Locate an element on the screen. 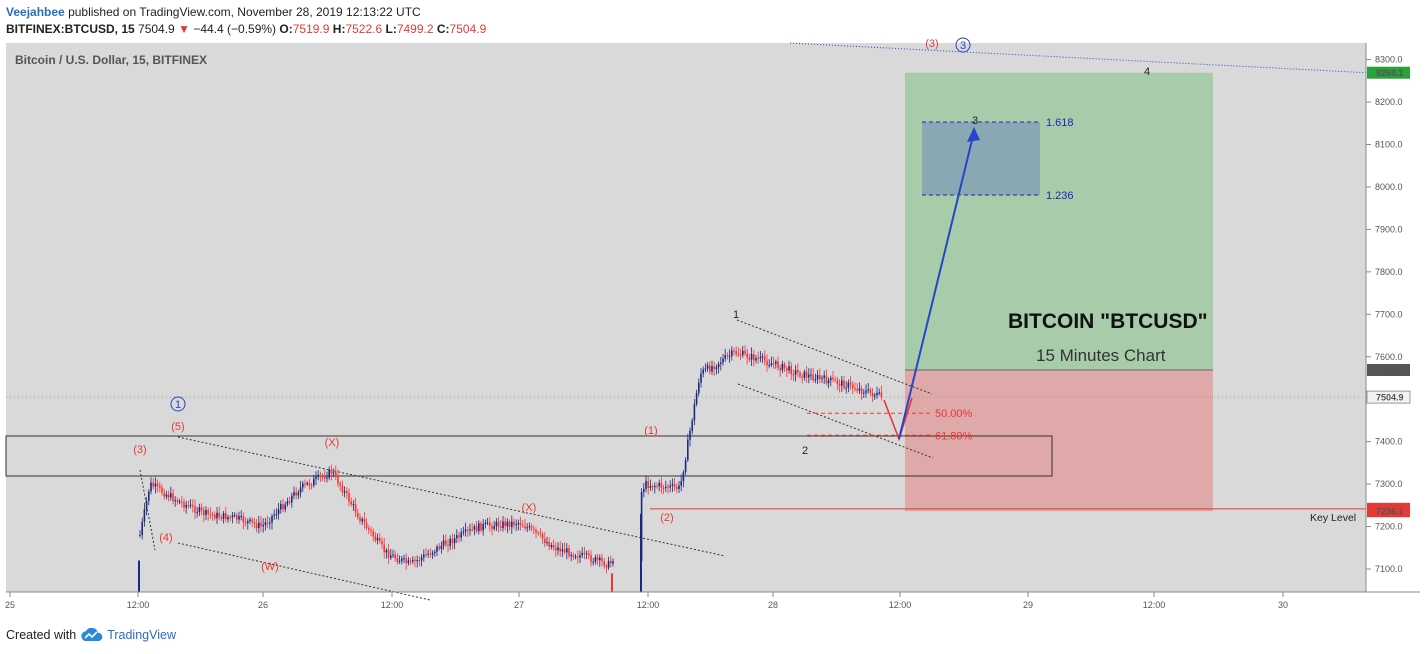  last-price: 7504.9 is located at coordinates (156, 29).